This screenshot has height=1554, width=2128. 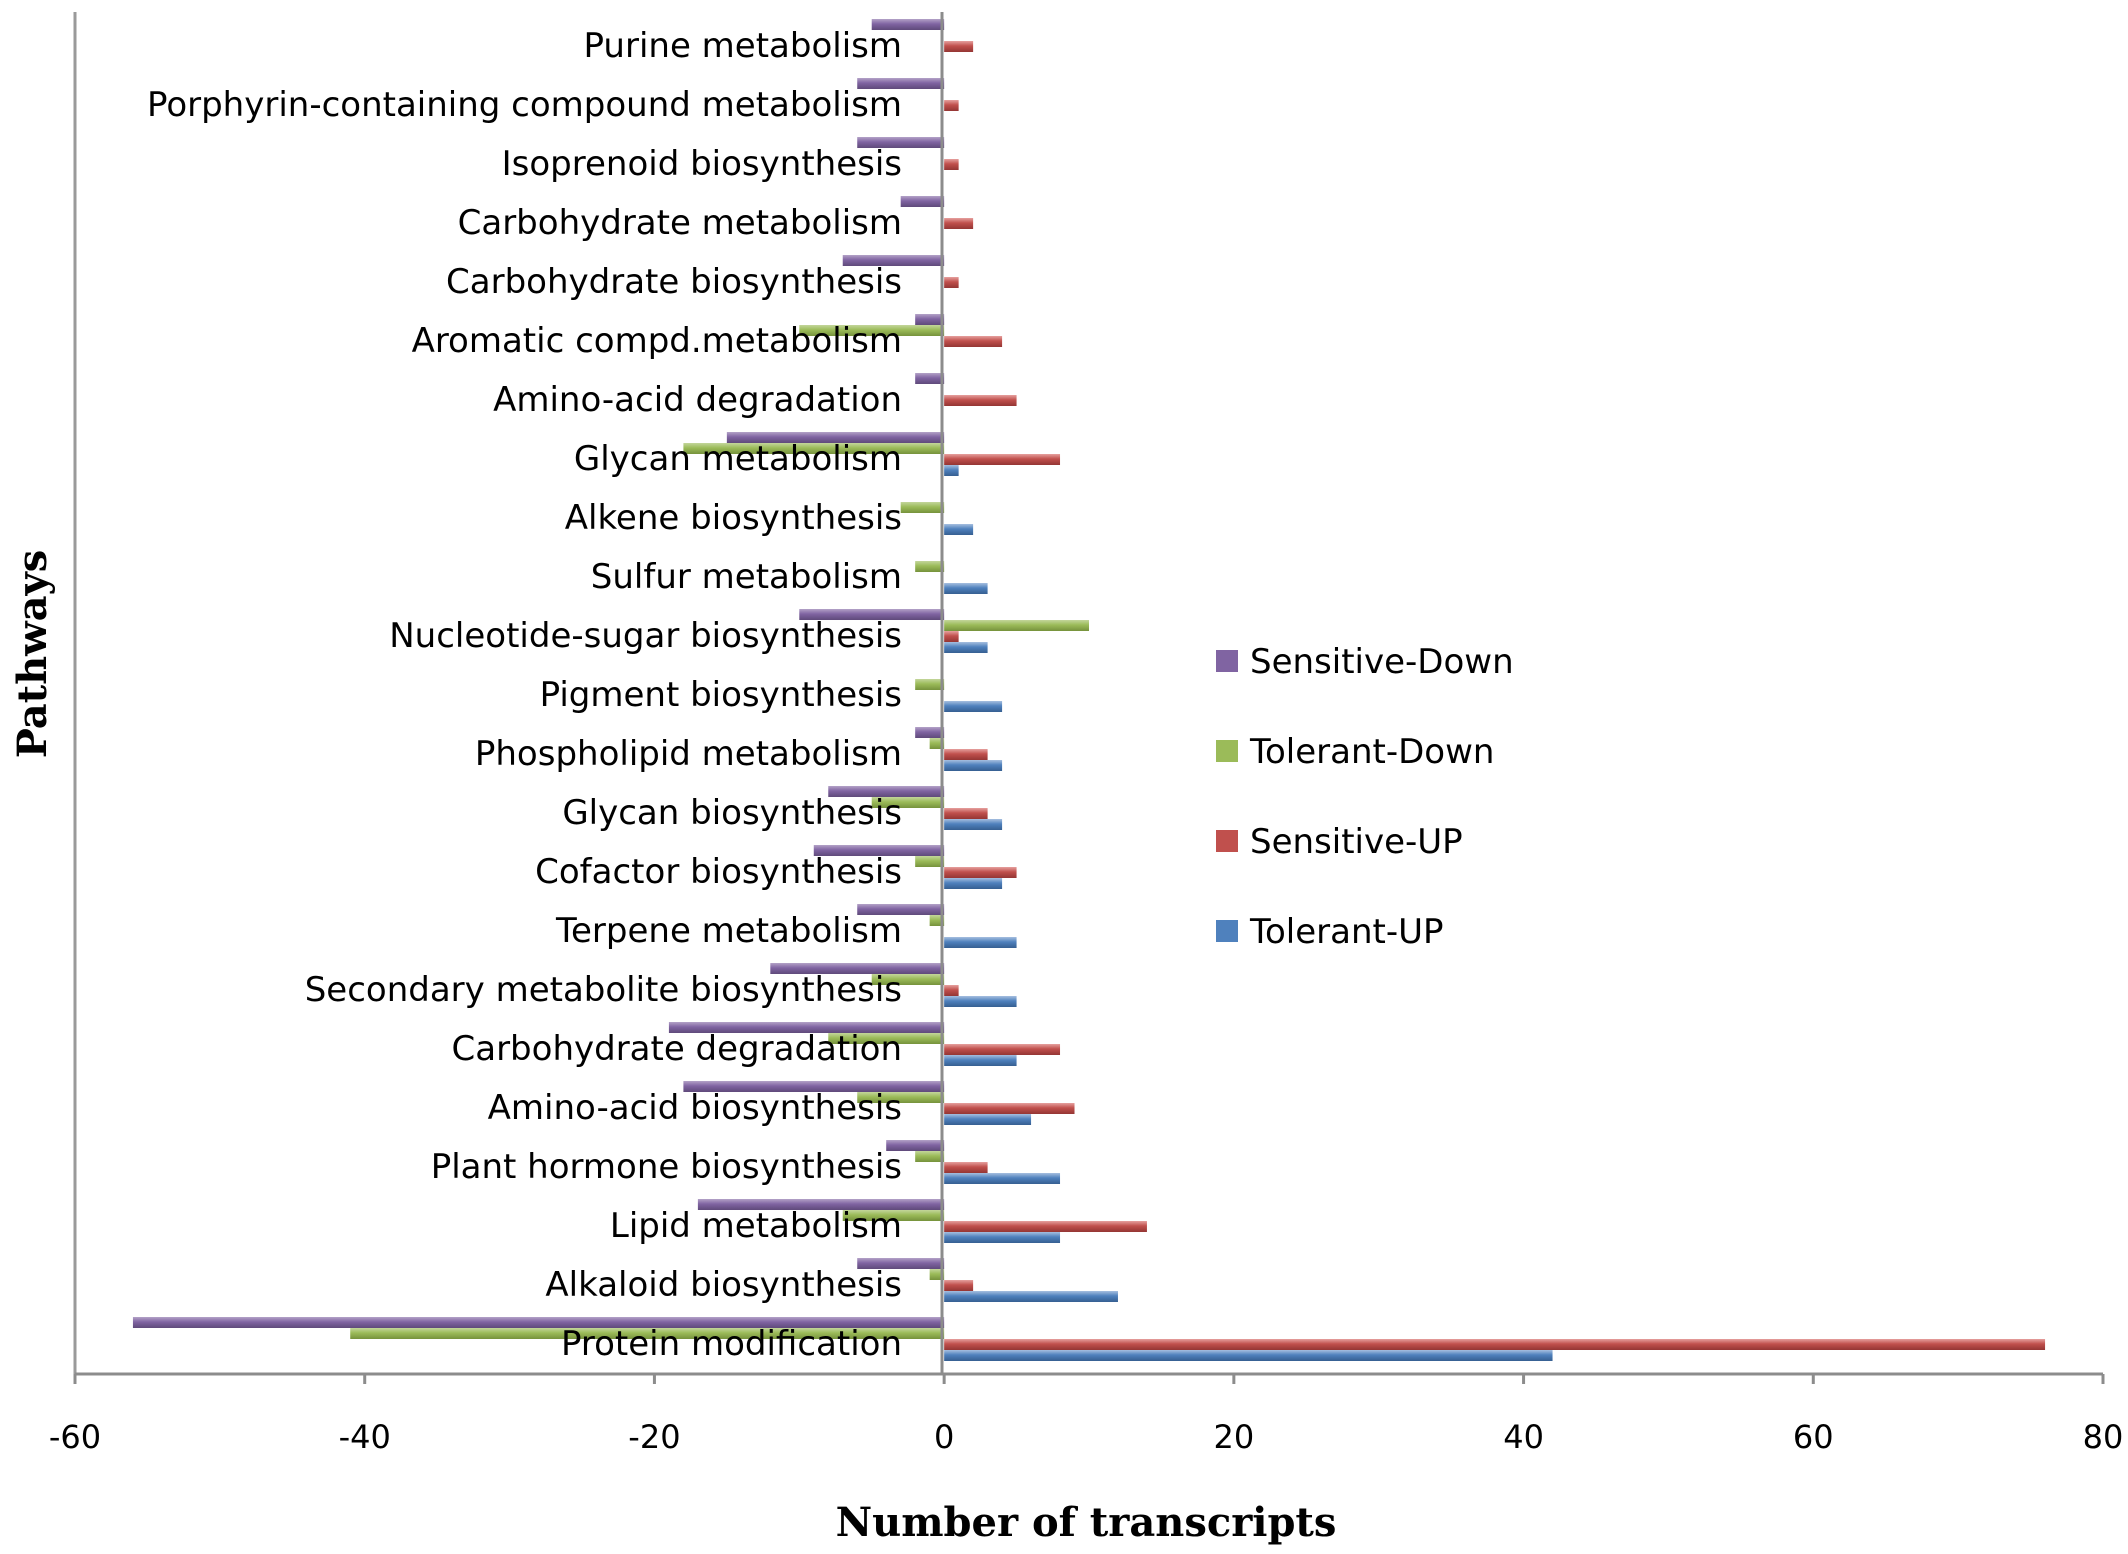 I want to click on bar-sensitive-up-secondary-metabolite-biosynthesis, so click(x=951, y=990).